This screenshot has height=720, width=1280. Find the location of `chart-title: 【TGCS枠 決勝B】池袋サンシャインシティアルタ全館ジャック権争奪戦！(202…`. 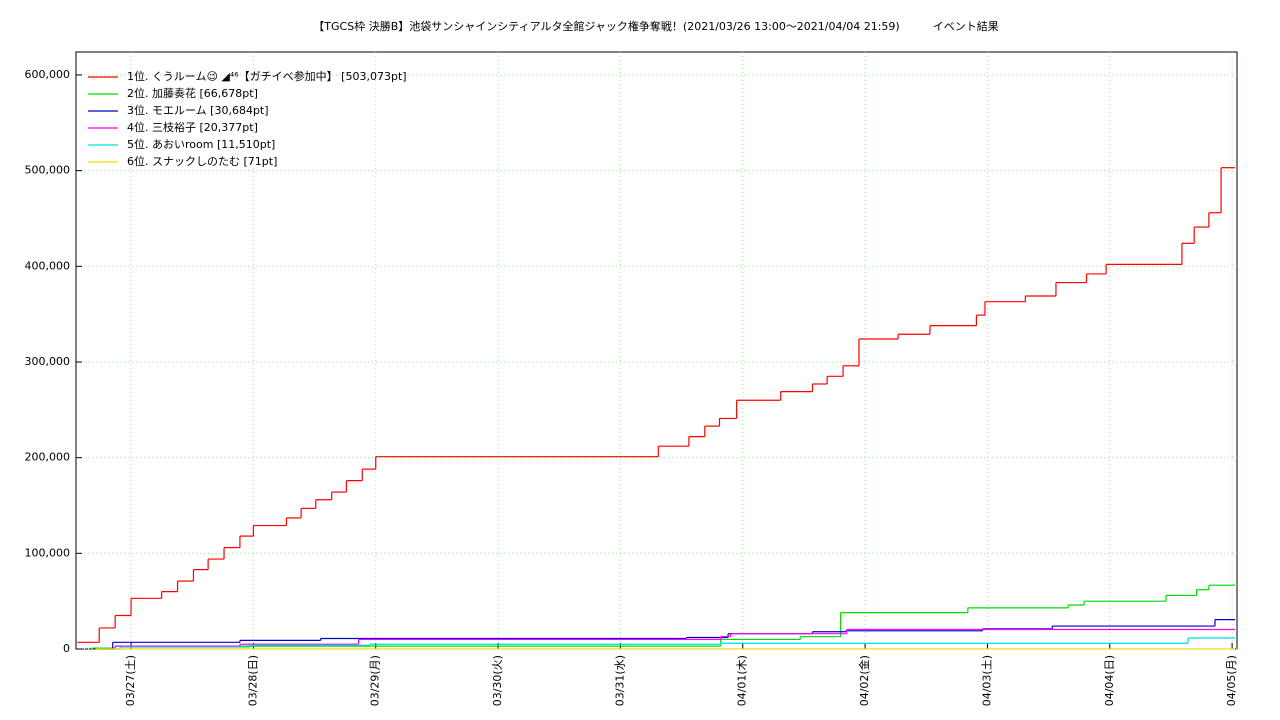

chart-title: 【TGCS枠 決勝B】池袋サンシャインシティアルタ全館ジャック権争奪戦！(202… is located at coordinates (655, 26).